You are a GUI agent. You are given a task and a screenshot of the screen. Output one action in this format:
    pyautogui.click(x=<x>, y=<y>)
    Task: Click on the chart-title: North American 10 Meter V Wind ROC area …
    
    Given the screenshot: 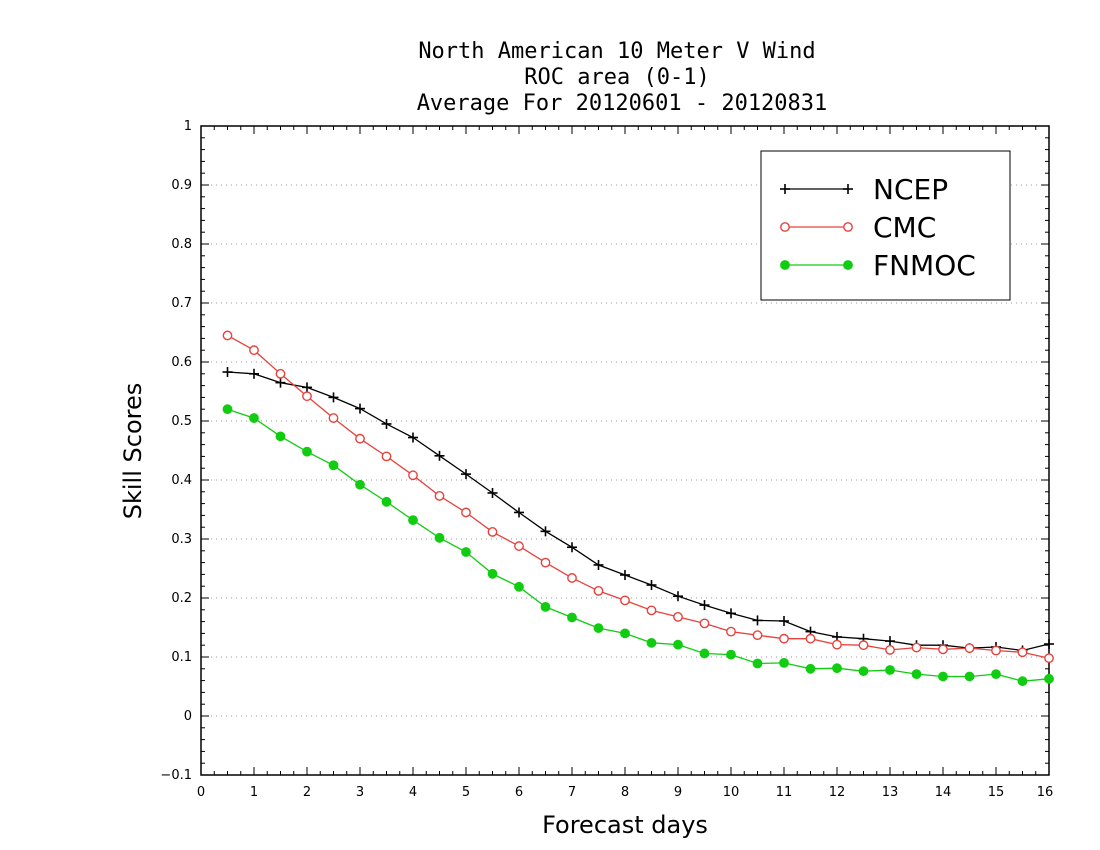 What is the action you would take?
    pyautogui.click(x=622, y=77)
    